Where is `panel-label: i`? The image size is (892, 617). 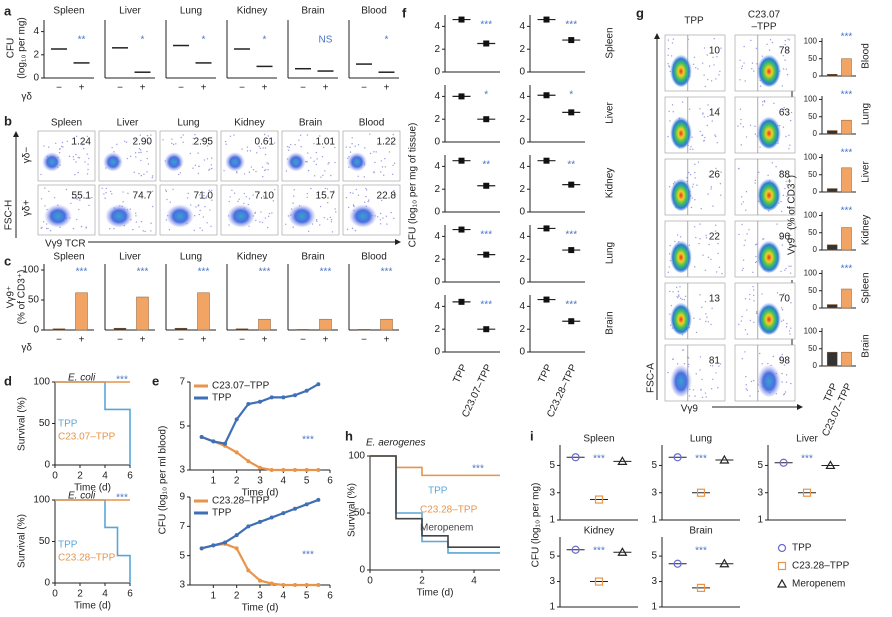
panel-label: i is located at coordinates (532, 435).